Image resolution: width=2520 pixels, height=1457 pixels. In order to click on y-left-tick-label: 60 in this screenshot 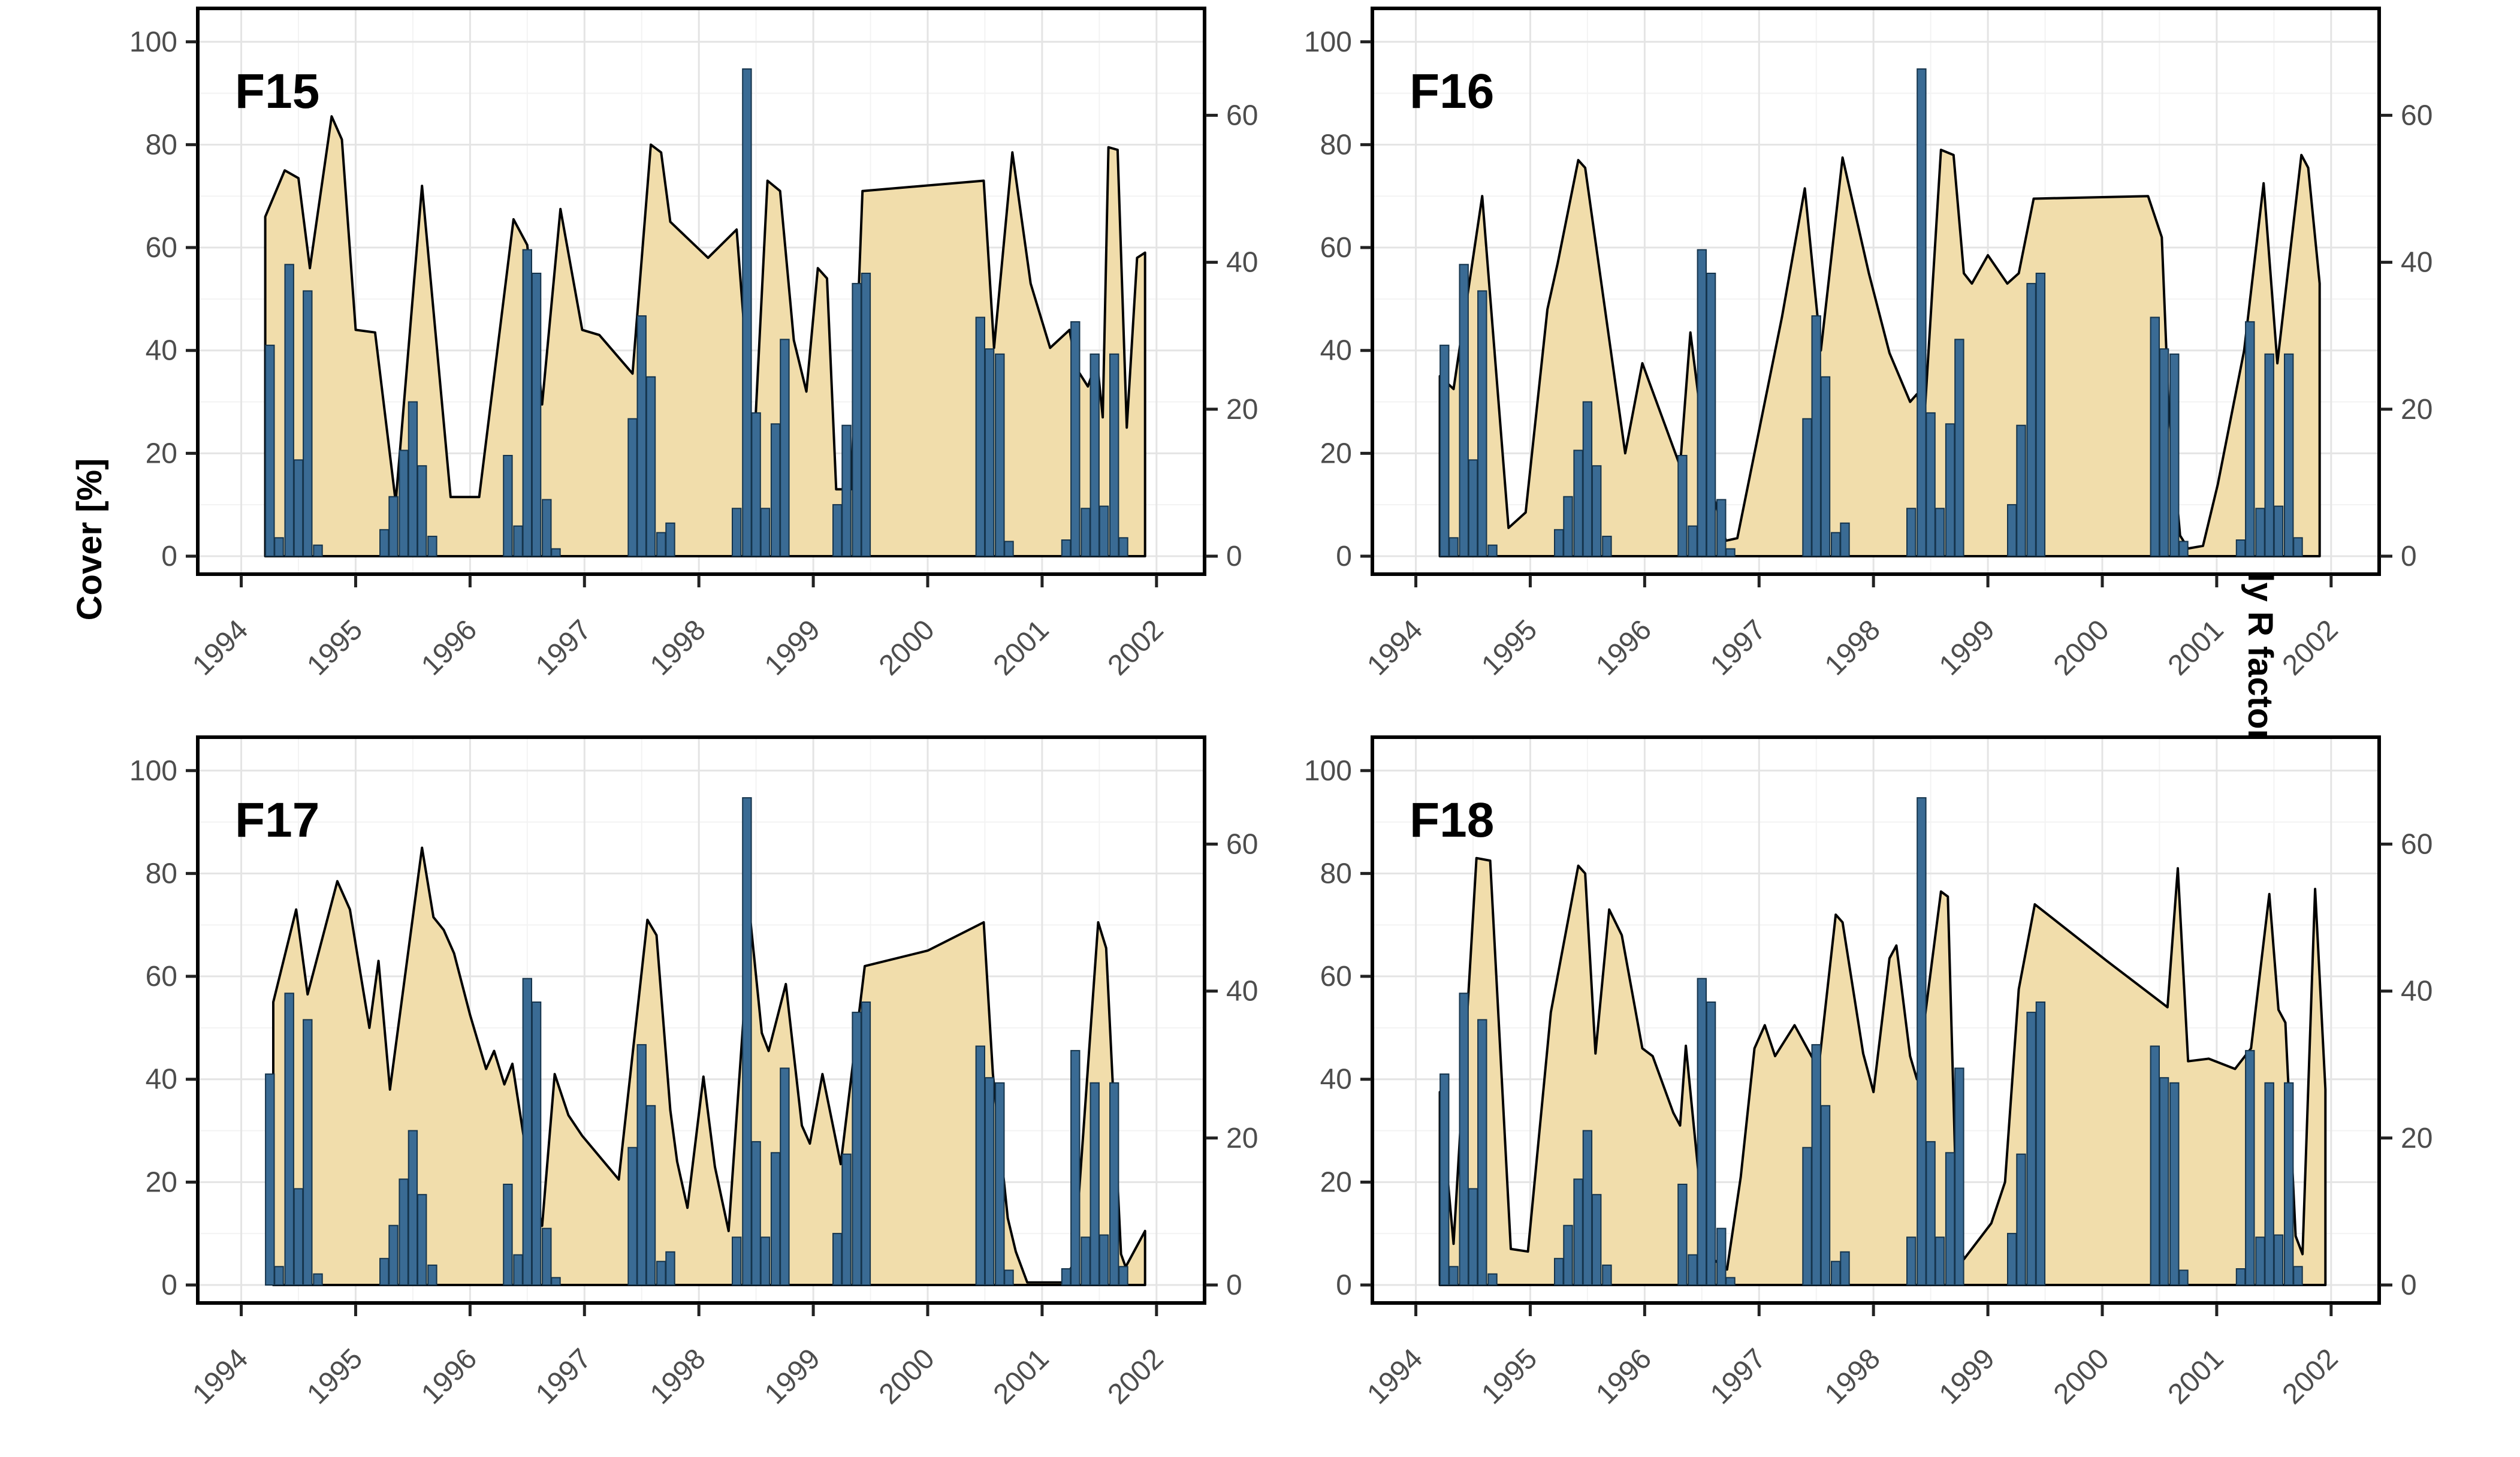, I will do `click(1336, 977)`.